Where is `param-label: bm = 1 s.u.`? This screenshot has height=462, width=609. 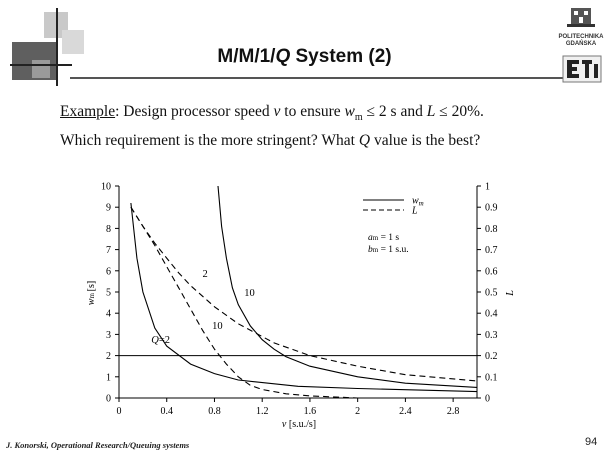 param-label: bm = 1 s.u. is located at coordinates (388, 250).